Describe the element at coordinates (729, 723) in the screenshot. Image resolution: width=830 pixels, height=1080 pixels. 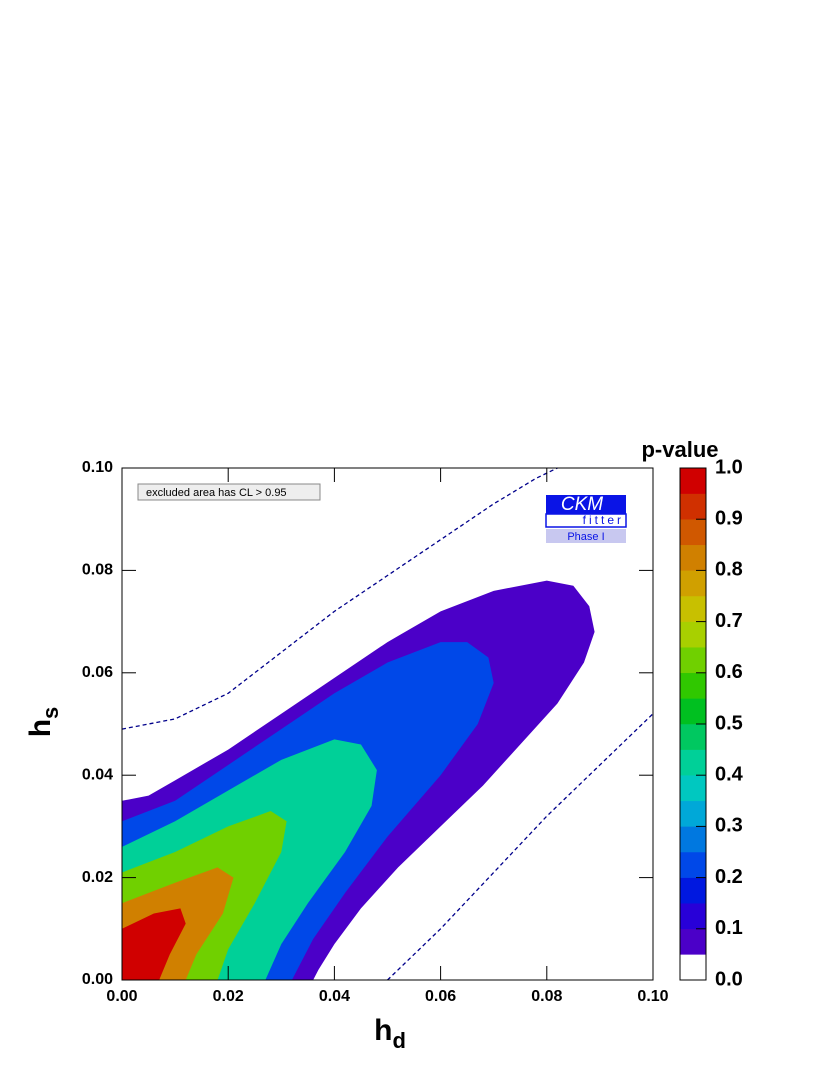
I see `colorbar-tick-label: 0.5` at that location.